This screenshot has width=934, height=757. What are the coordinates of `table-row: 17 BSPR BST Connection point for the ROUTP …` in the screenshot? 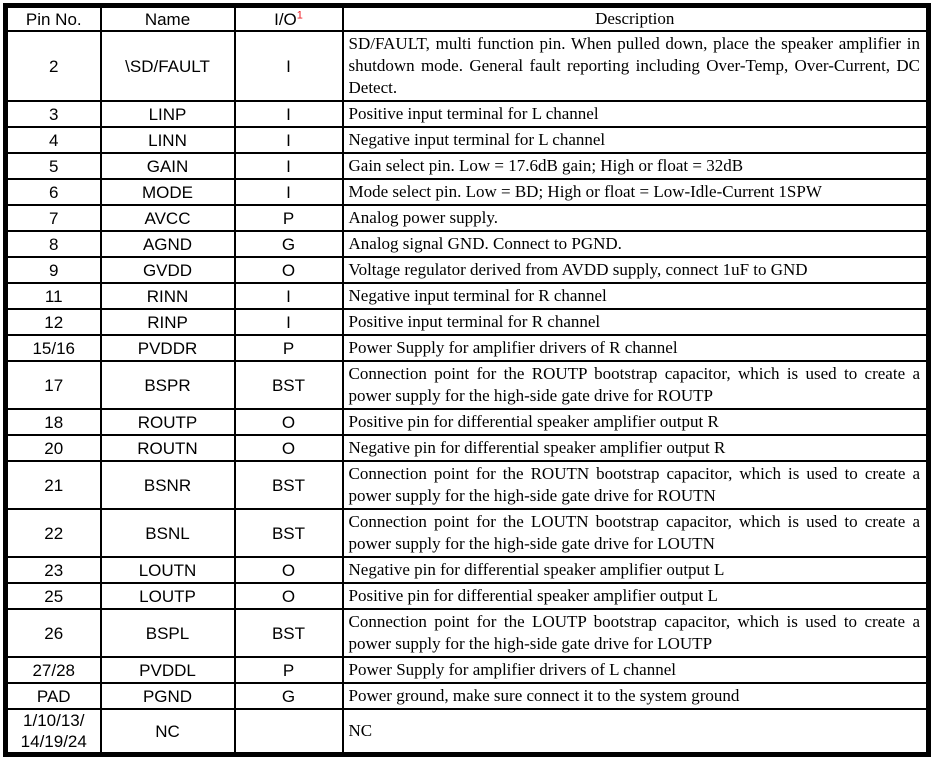 It's located at (467, 385).